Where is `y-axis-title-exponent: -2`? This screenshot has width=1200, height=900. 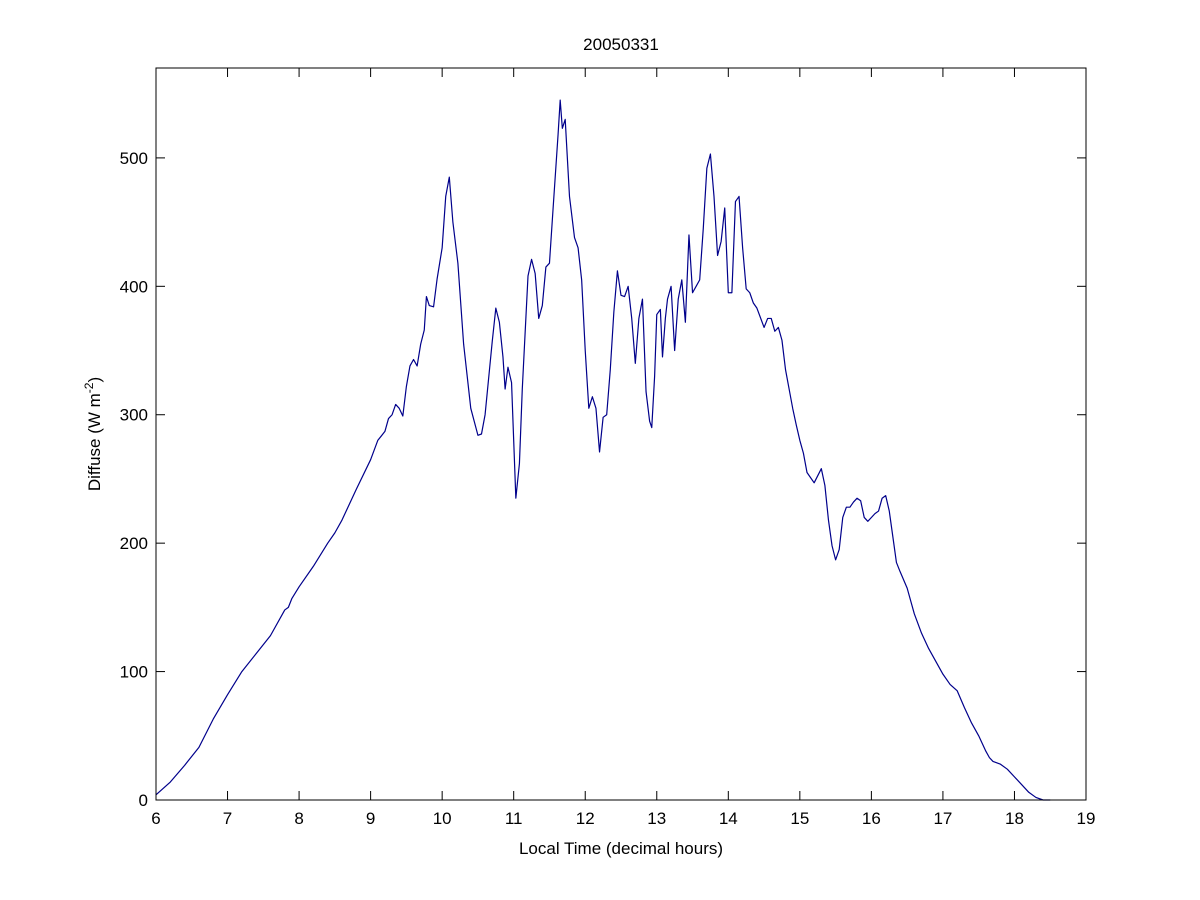
y-axis-title-exponent: -2 is located at coordinates (89, 387).